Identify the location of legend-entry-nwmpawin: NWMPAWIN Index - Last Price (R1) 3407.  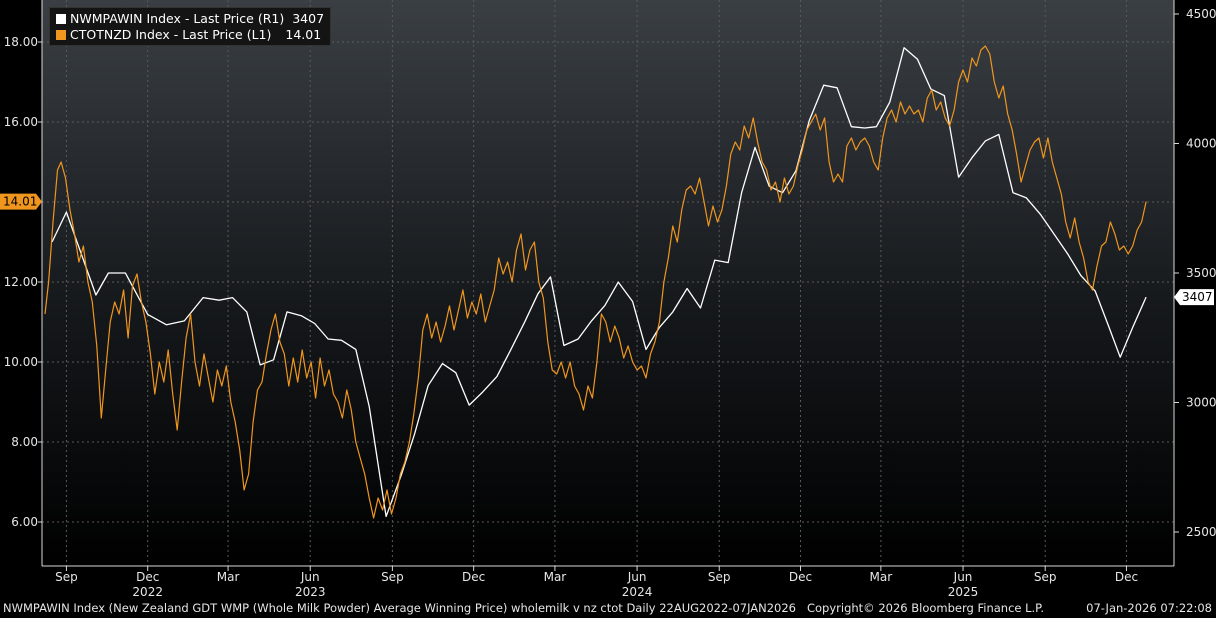
(190, 19).